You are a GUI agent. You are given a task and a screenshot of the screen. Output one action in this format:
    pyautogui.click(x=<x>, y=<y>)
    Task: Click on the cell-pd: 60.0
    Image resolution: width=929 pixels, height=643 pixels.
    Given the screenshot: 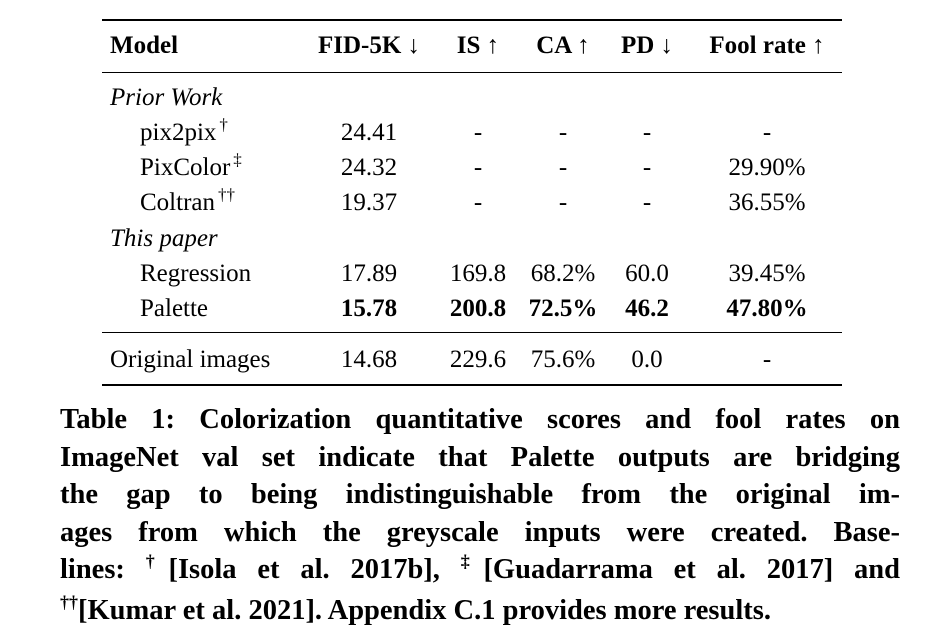 What is the action you would take?
    pyautogui.click(x=647, y=273)
    